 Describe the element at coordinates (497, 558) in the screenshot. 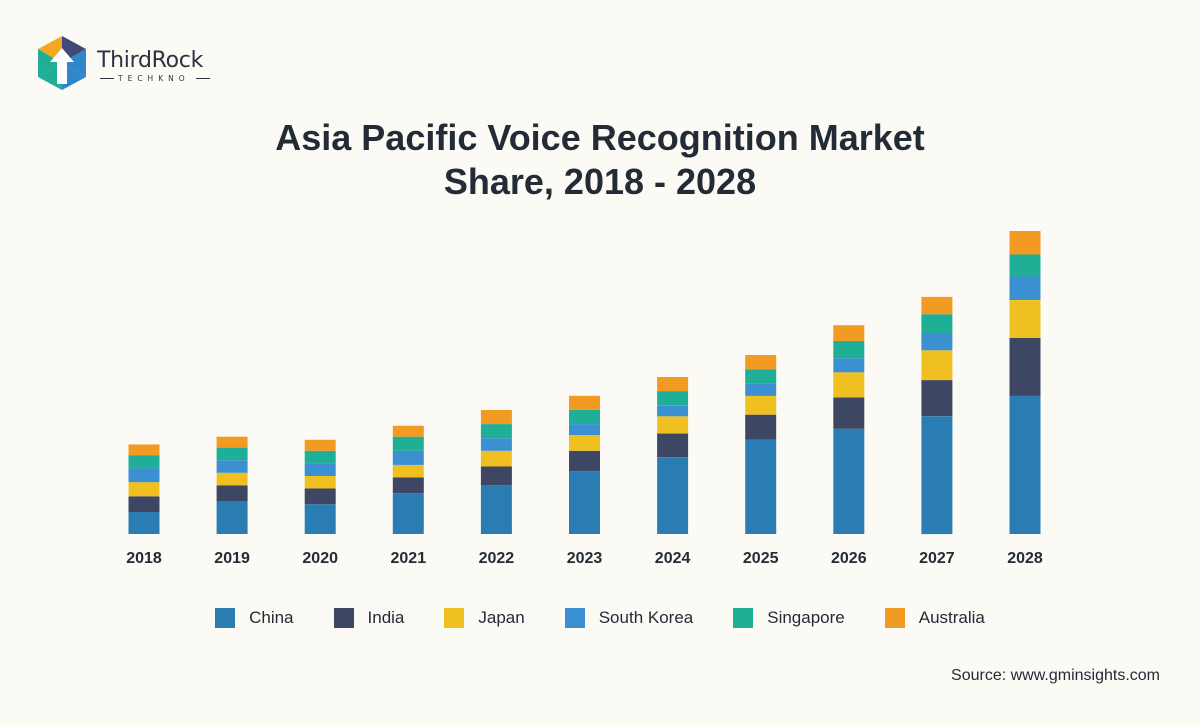

I see `x-tick-label: 2022` at that location.